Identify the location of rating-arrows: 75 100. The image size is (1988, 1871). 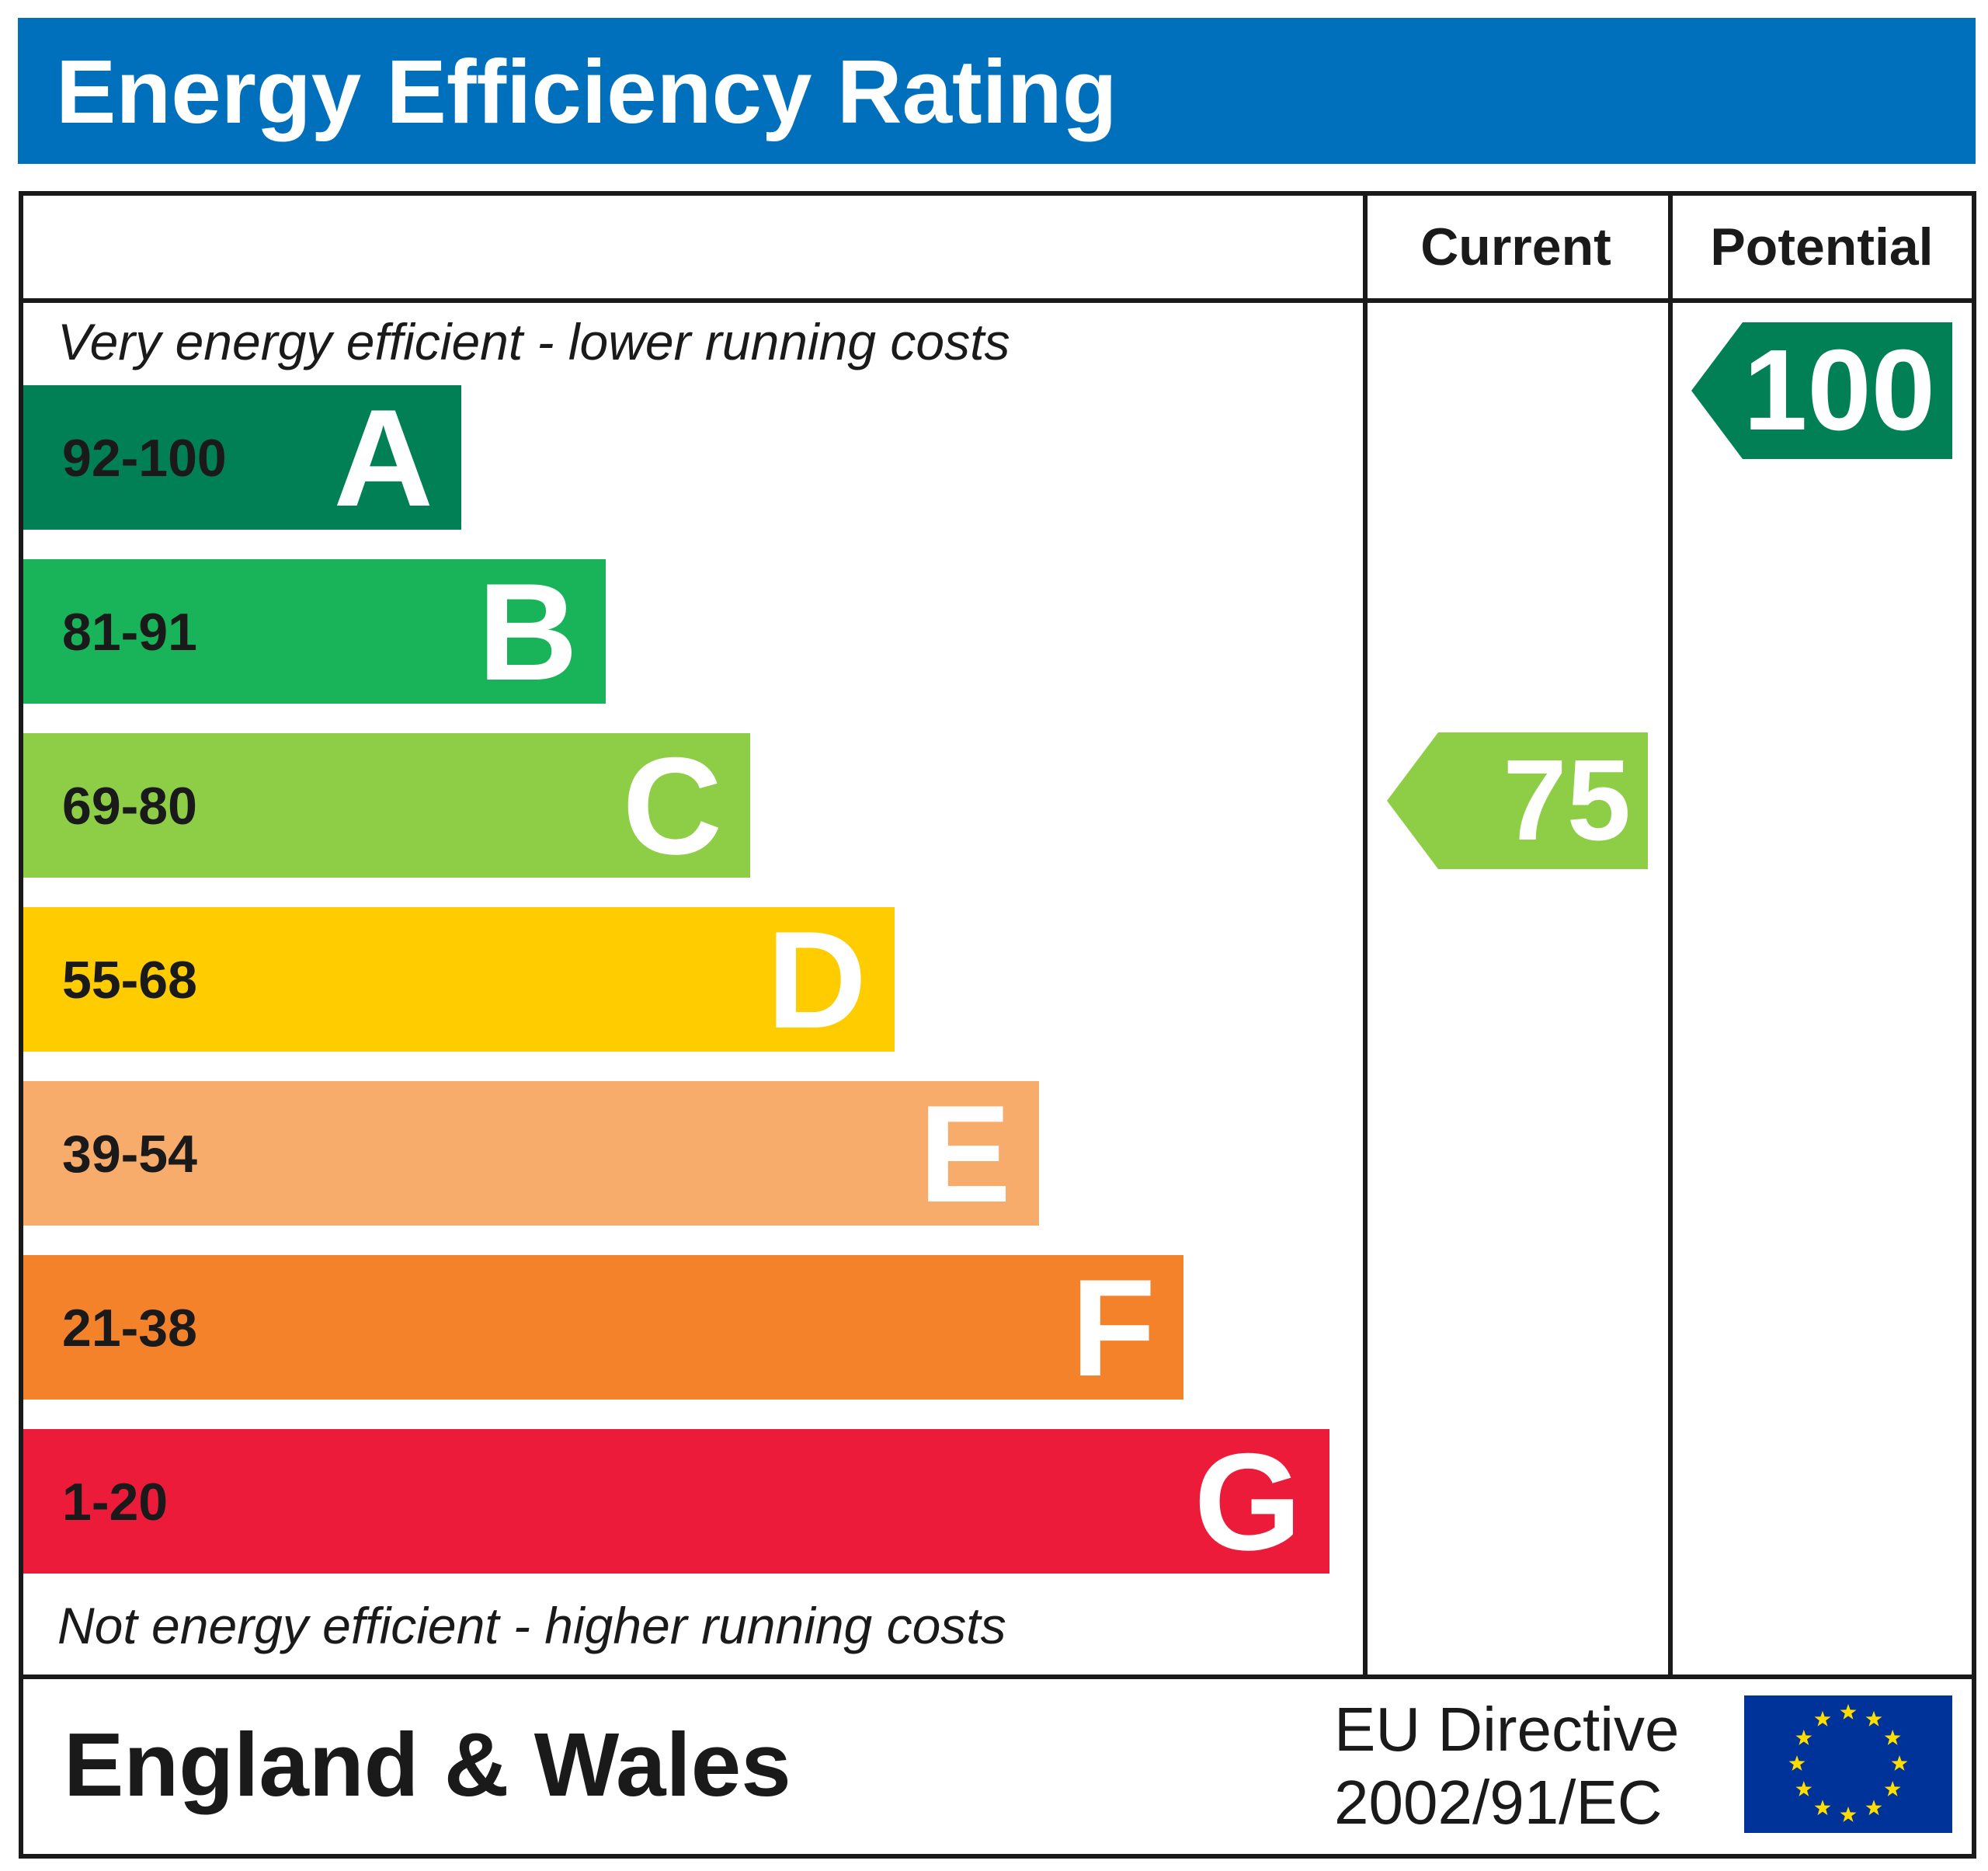
(1669, 595).